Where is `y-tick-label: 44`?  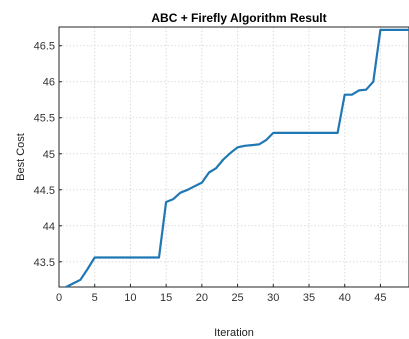
y-tick-label: 44 is located at coordinates (49, 227).